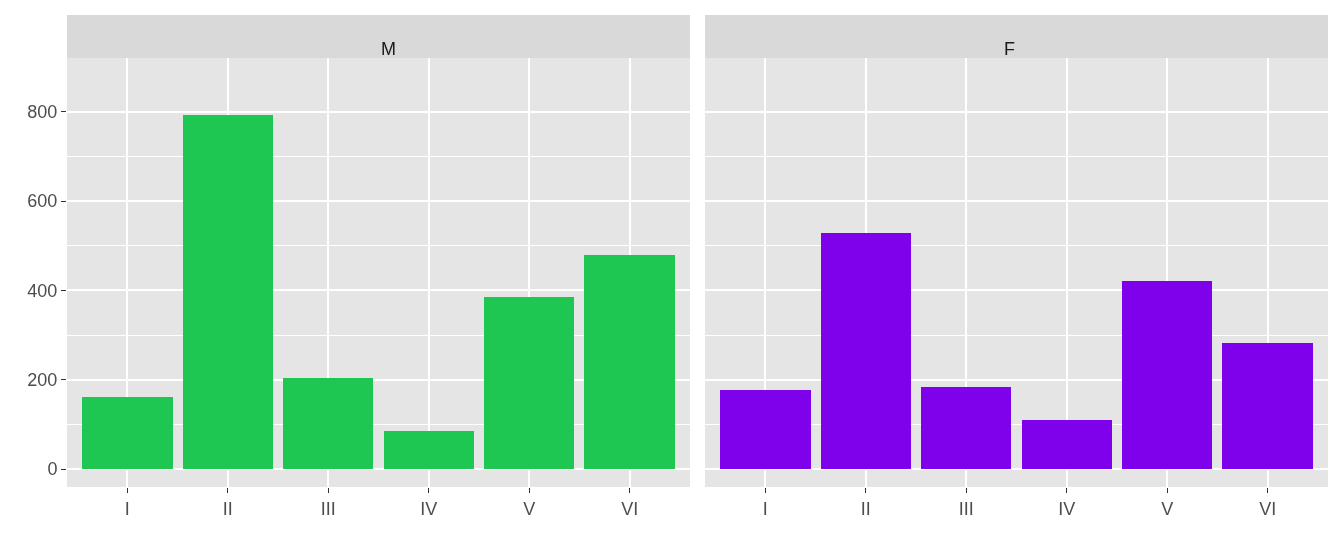 The width and height of the screenshot is (1344, 537). I want to click on y-tick-label: 200, so click(42, 380).